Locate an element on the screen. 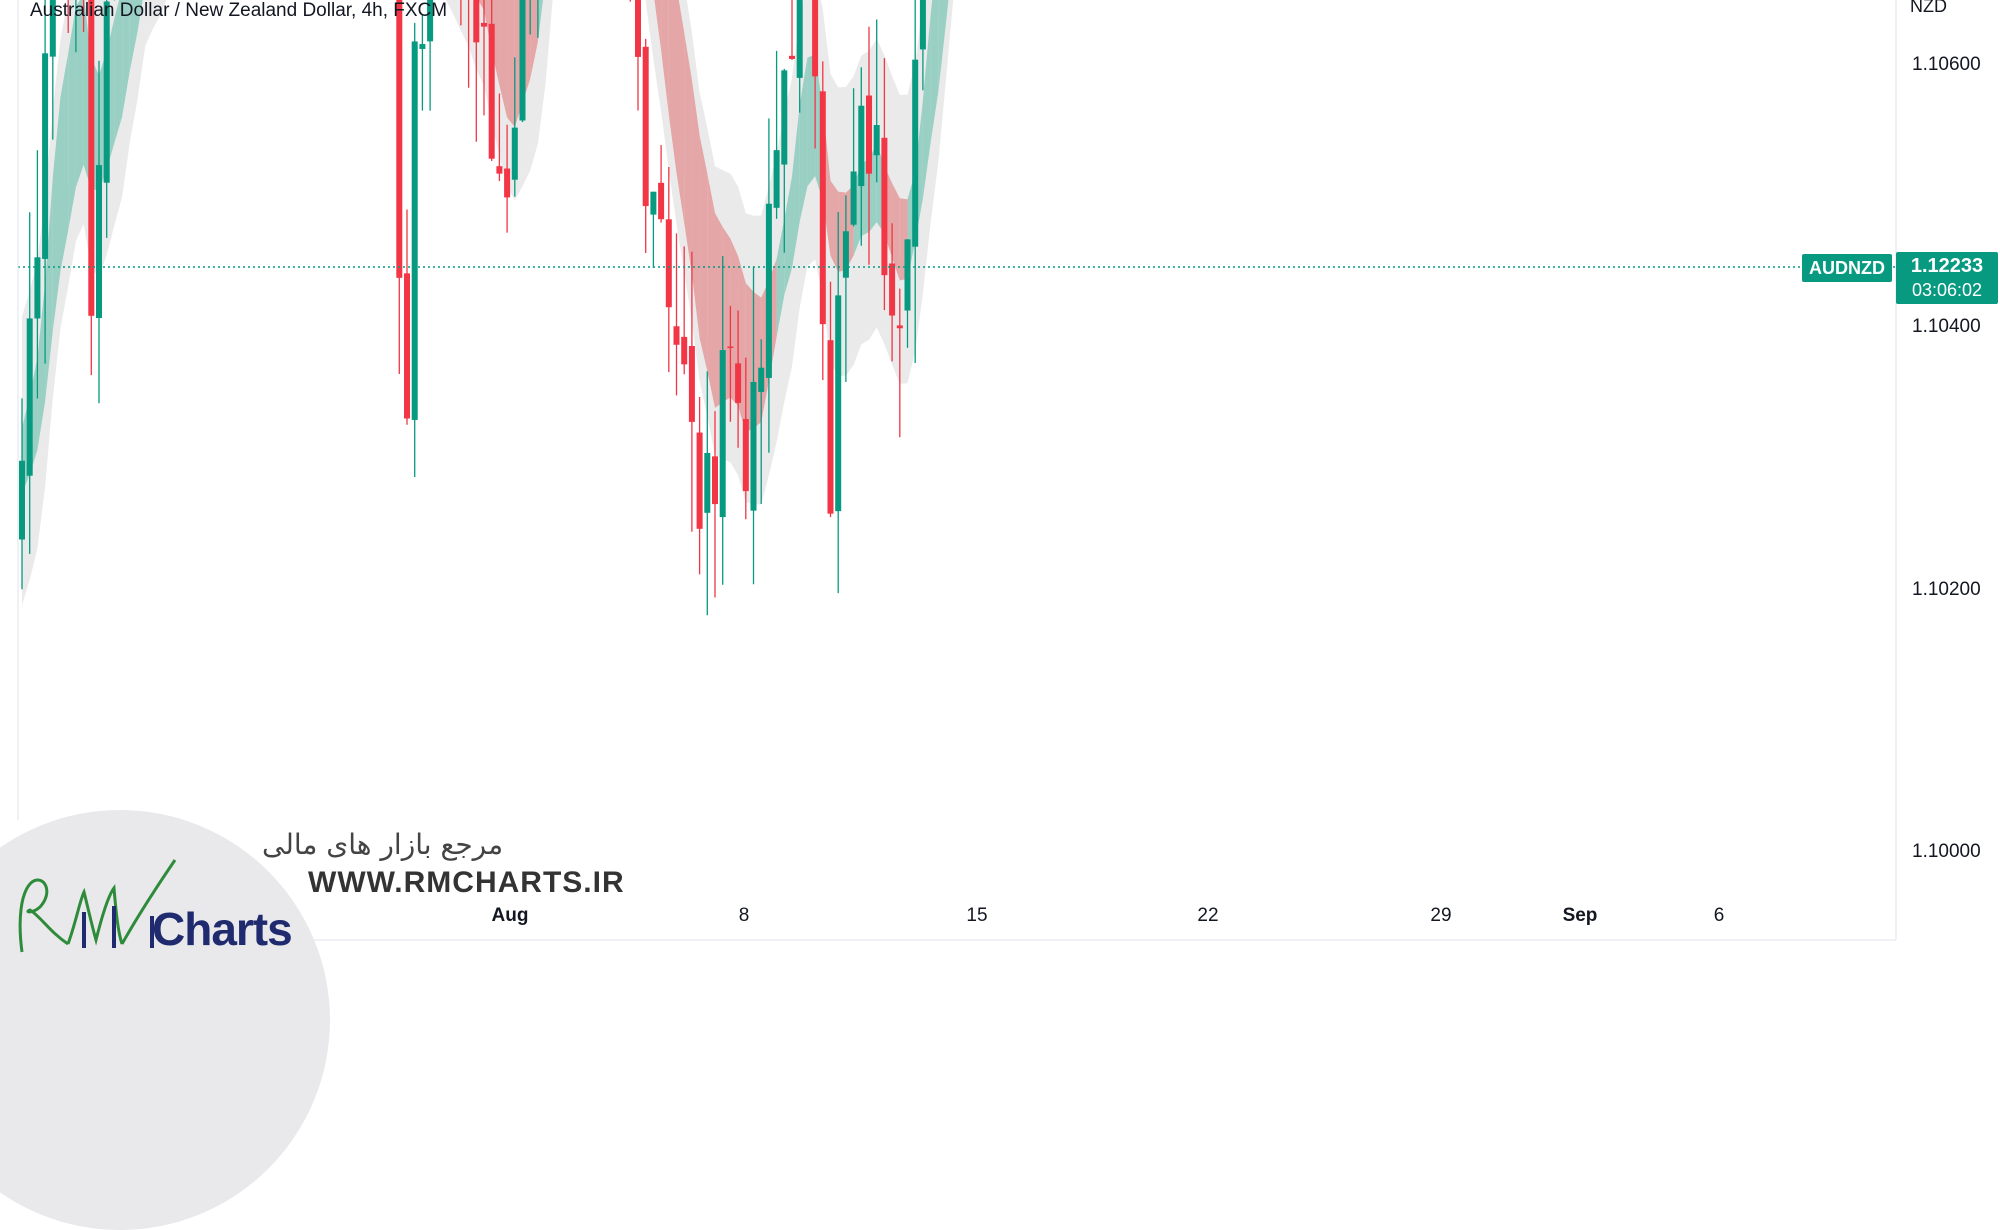 Image resolution: width=2000 pixels, height=1230 pixels. price-tick-label: 1.10600 is located at coordinates (1946, 65).